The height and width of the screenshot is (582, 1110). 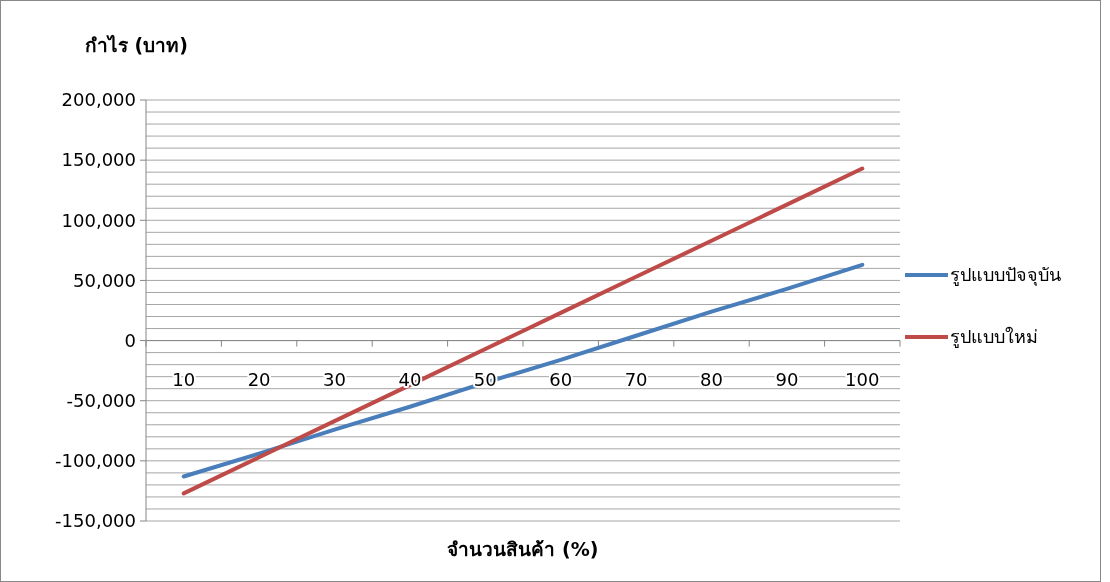 What do you see at coordinates (95, 521) in the screenshot?
I see `y-tick-label: -150,000` at bounding box center [95, 521].